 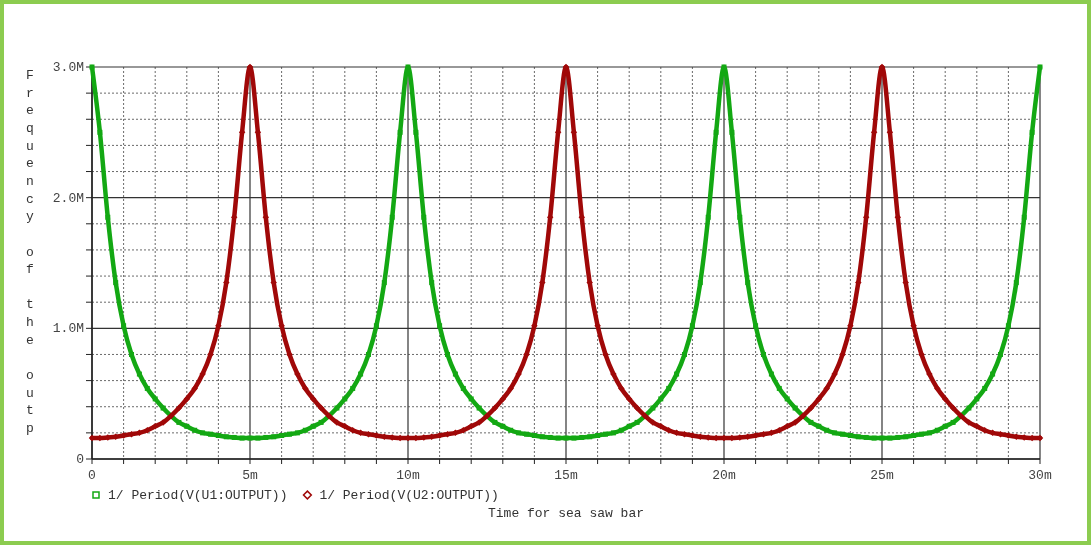 I want to click on x-tick-label: 10m, so click(x=408, y=475).